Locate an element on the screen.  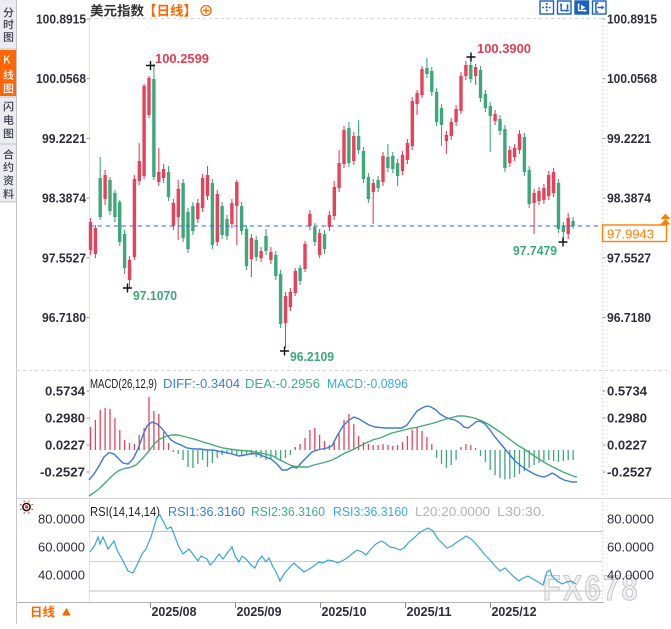
svg-text: RSI(14,14,14) is located at coordinates (125, 512).